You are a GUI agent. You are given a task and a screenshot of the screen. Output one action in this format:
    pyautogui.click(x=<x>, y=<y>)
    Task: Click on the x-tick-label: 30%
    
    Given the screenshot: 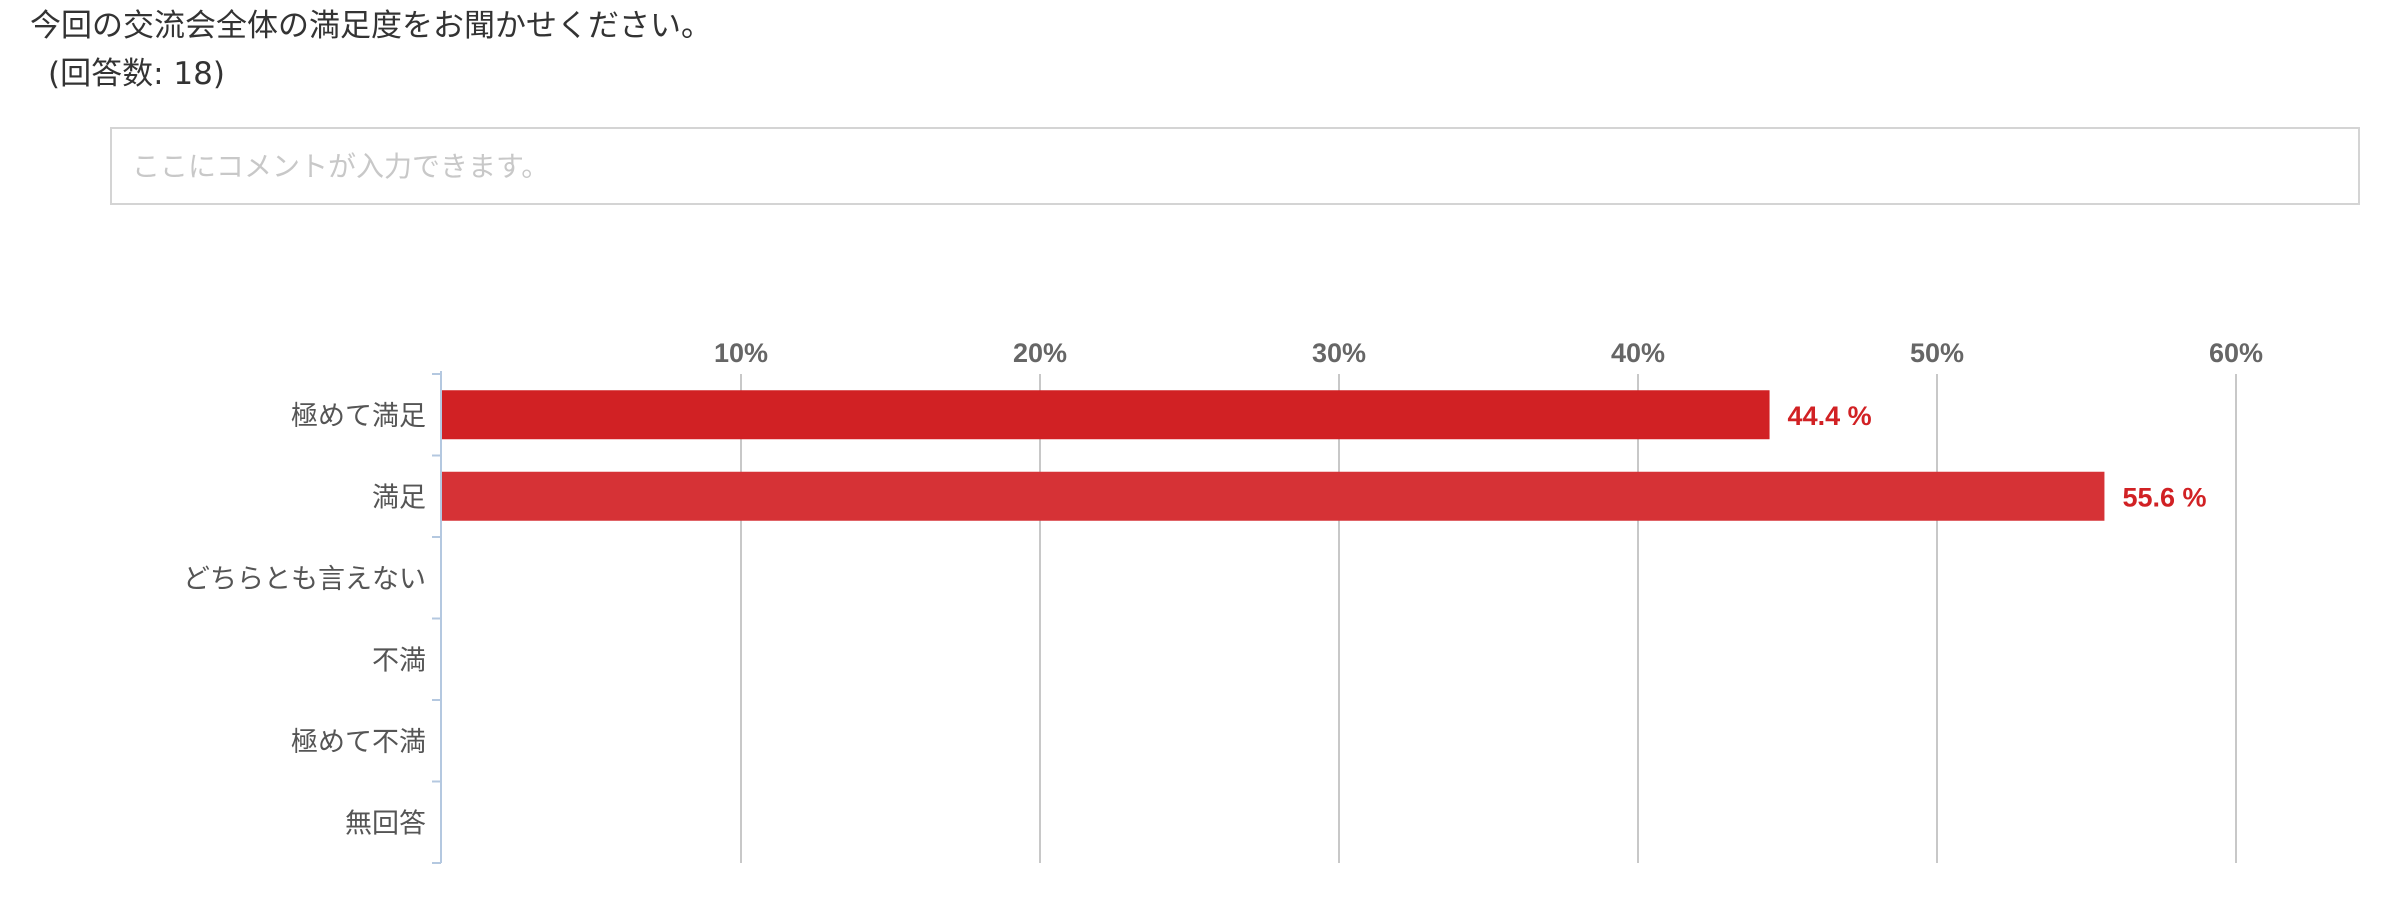 What is the action you would take?
    pyautogui.click(x=1339, y=353)
    